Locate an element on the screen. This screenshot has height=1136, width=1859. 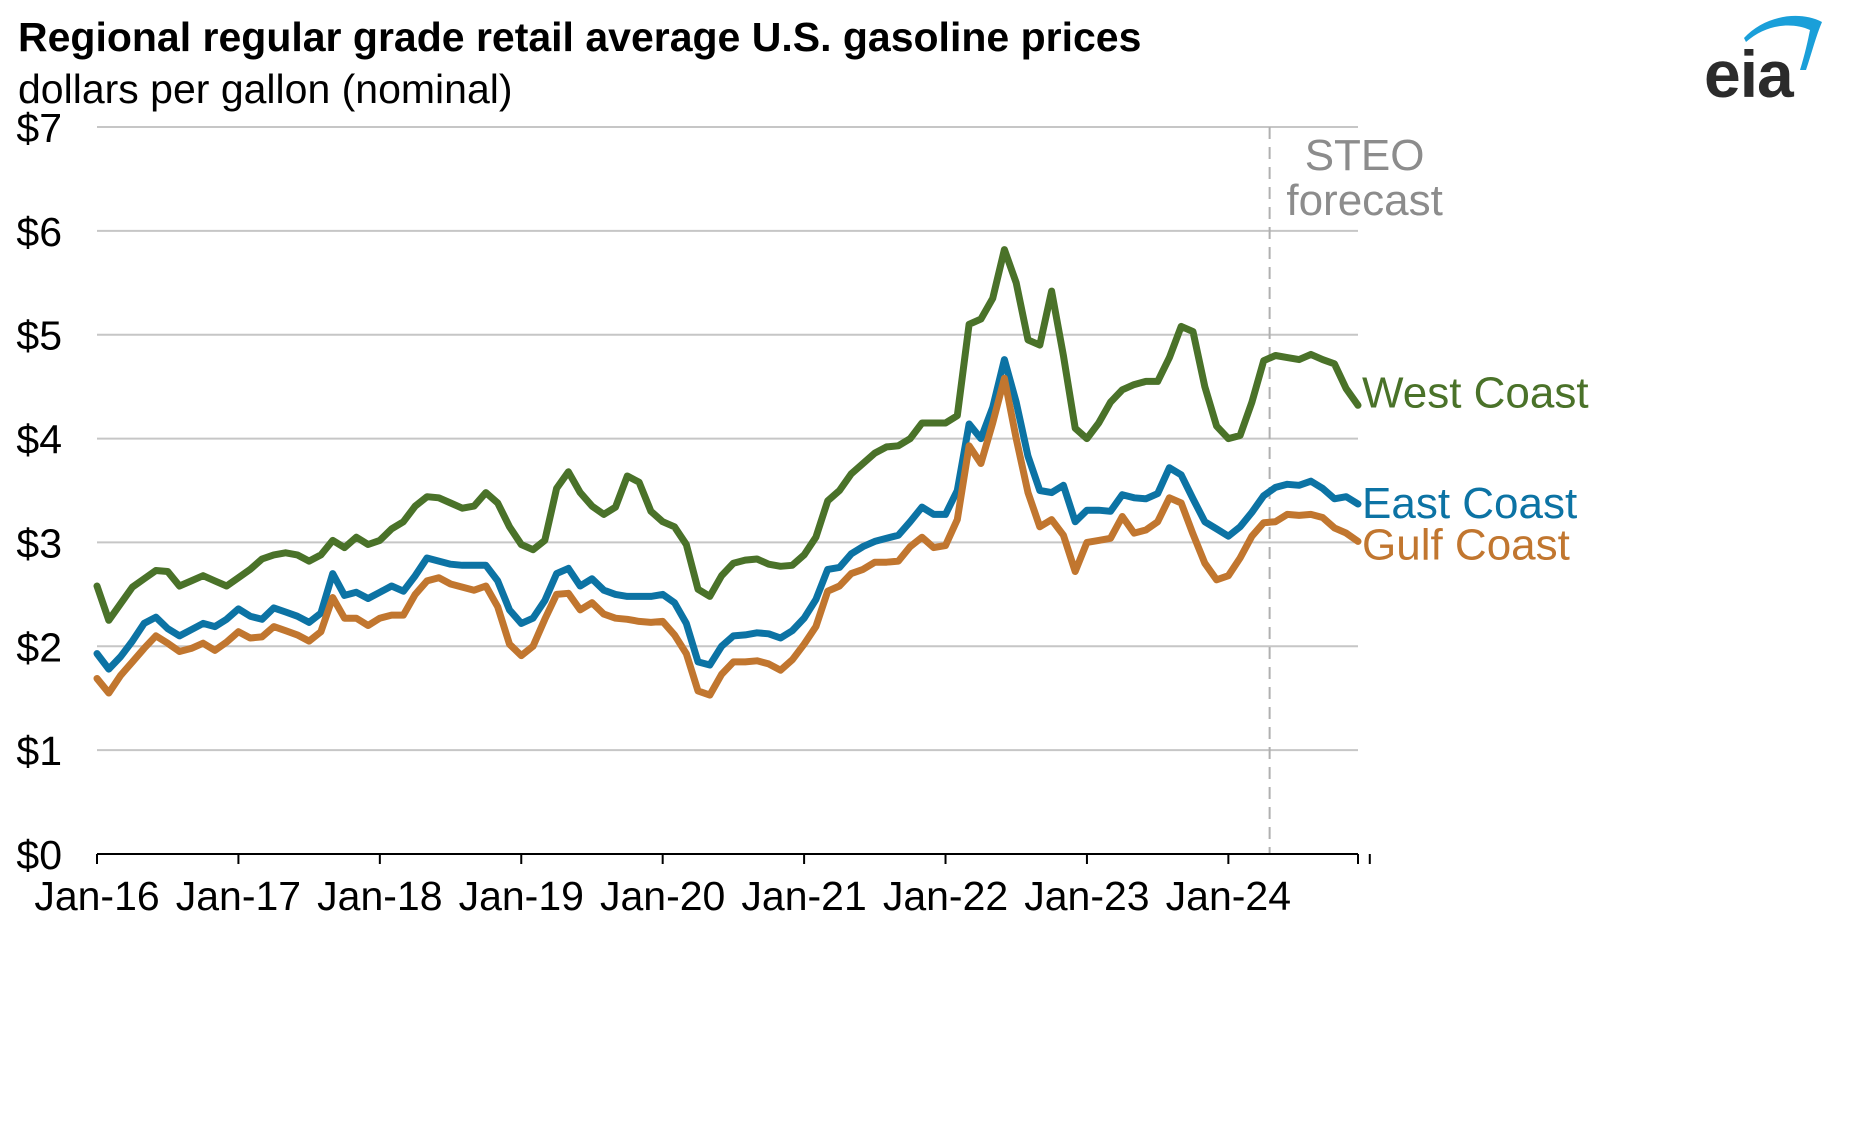
x-tick-label: Jan-16 is located at coordinates (96, 896).